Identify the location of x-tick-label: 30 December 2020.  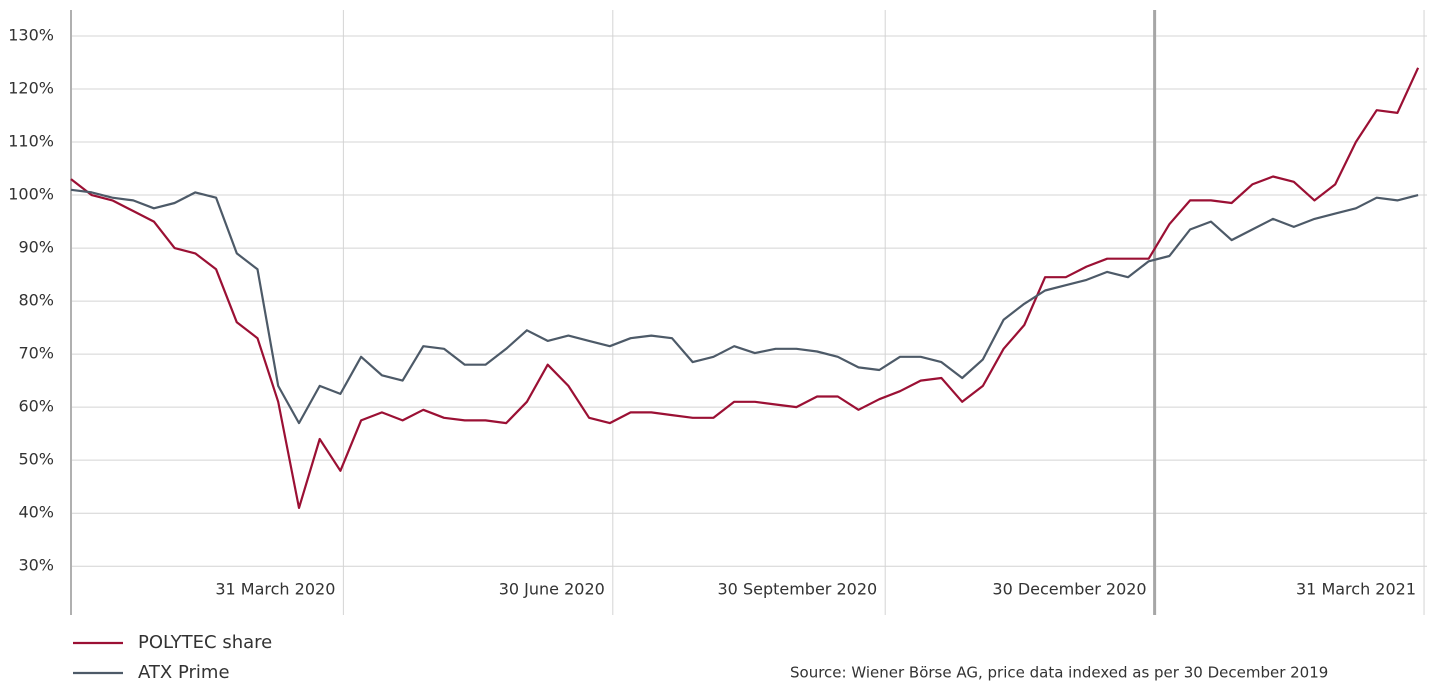
(1069, 589).